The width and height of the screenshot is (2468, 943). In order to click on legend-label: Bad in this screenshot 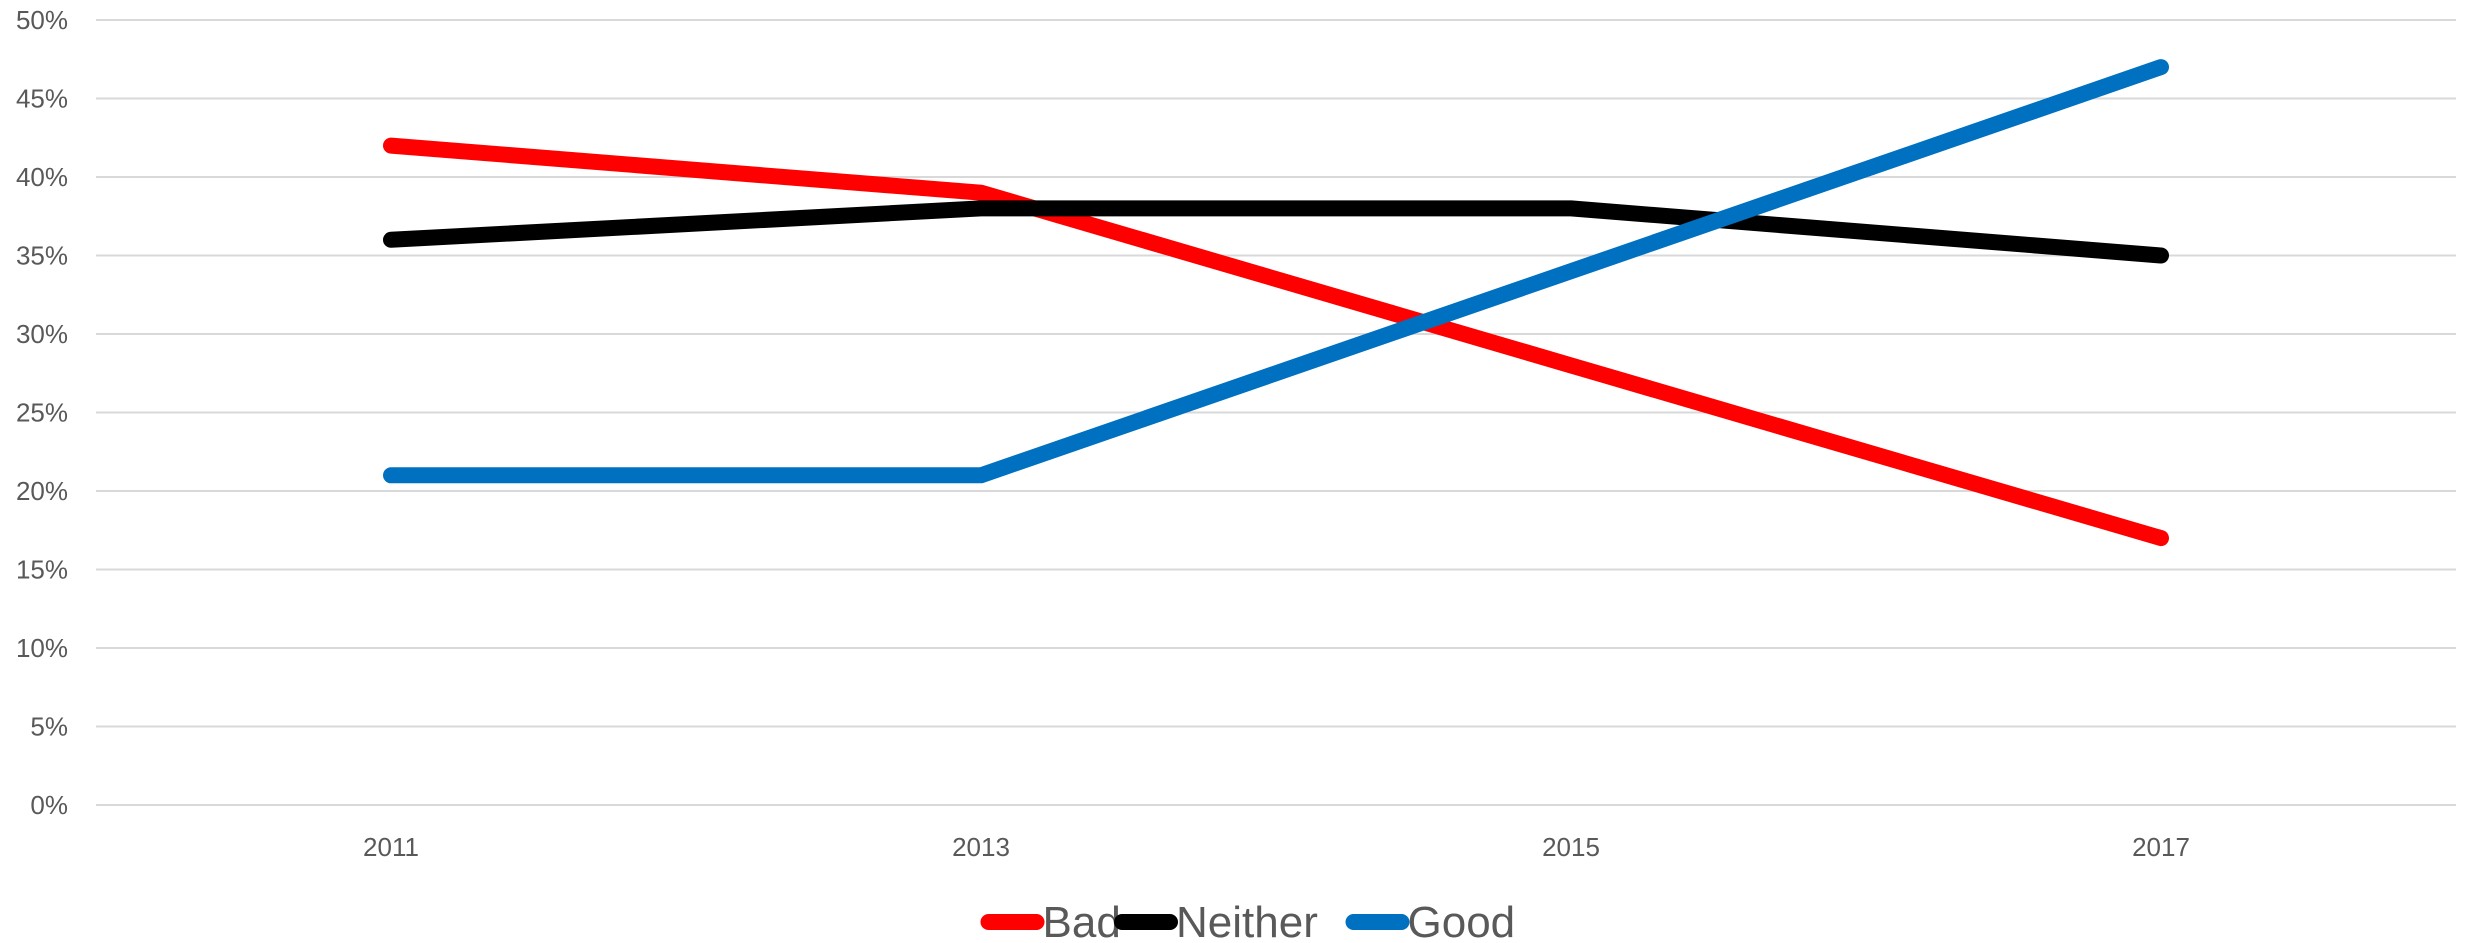, I will do `click(1082, 920)`.